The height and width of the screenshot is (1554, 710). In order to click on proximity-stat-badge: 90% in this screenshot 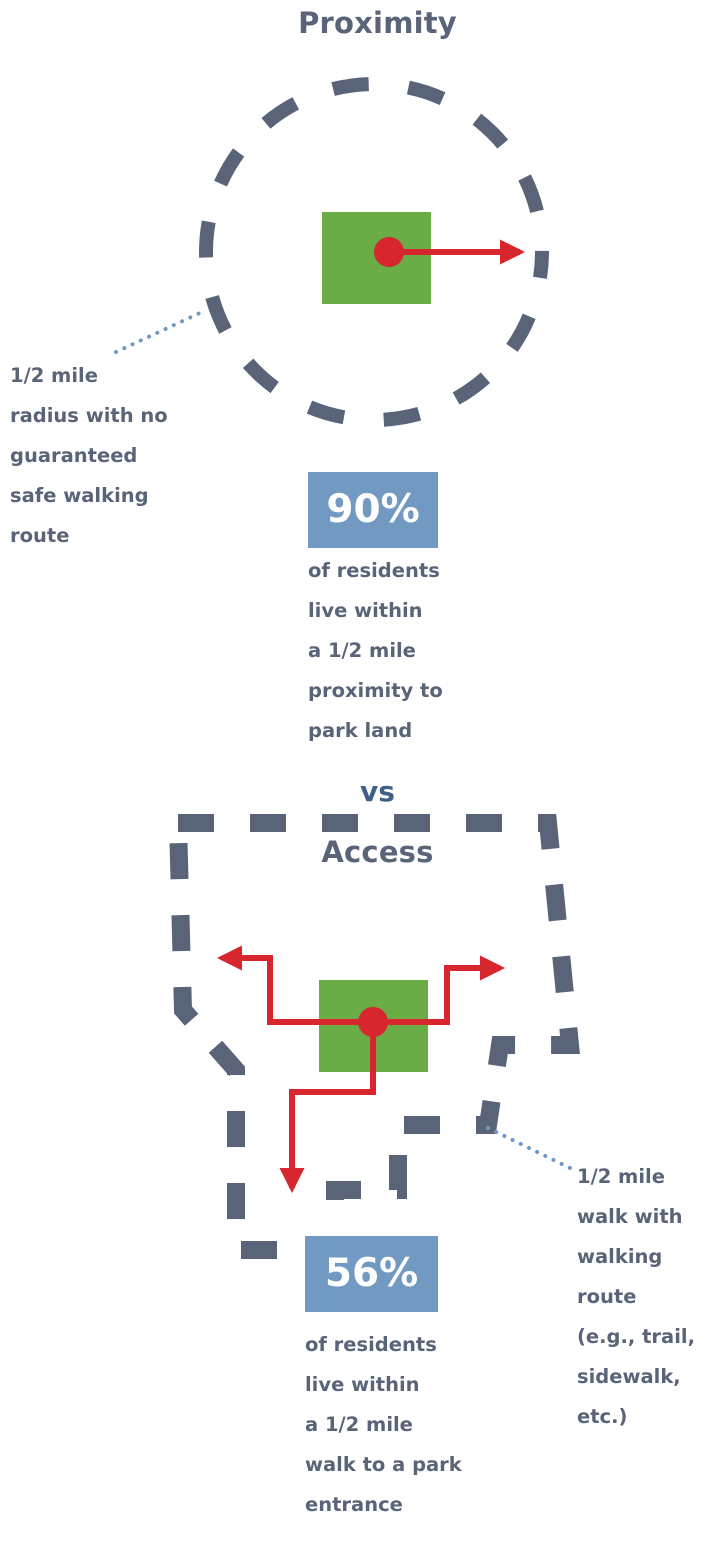, I will do `click(373, 510)`.